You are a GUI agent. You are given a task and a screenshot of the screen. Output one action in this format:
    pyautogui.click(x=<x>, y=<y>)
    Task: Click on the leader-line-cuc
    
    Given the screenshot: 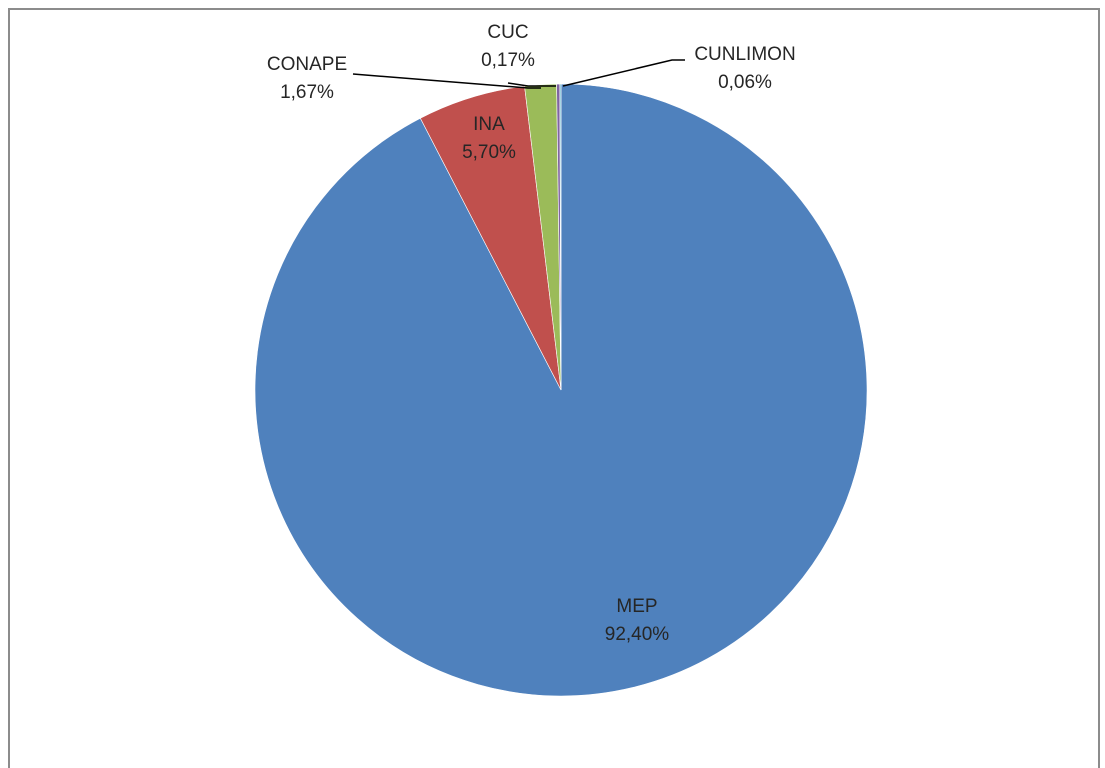 What is the action you would take?
    pyautogui.click(x=531, y=84)
    